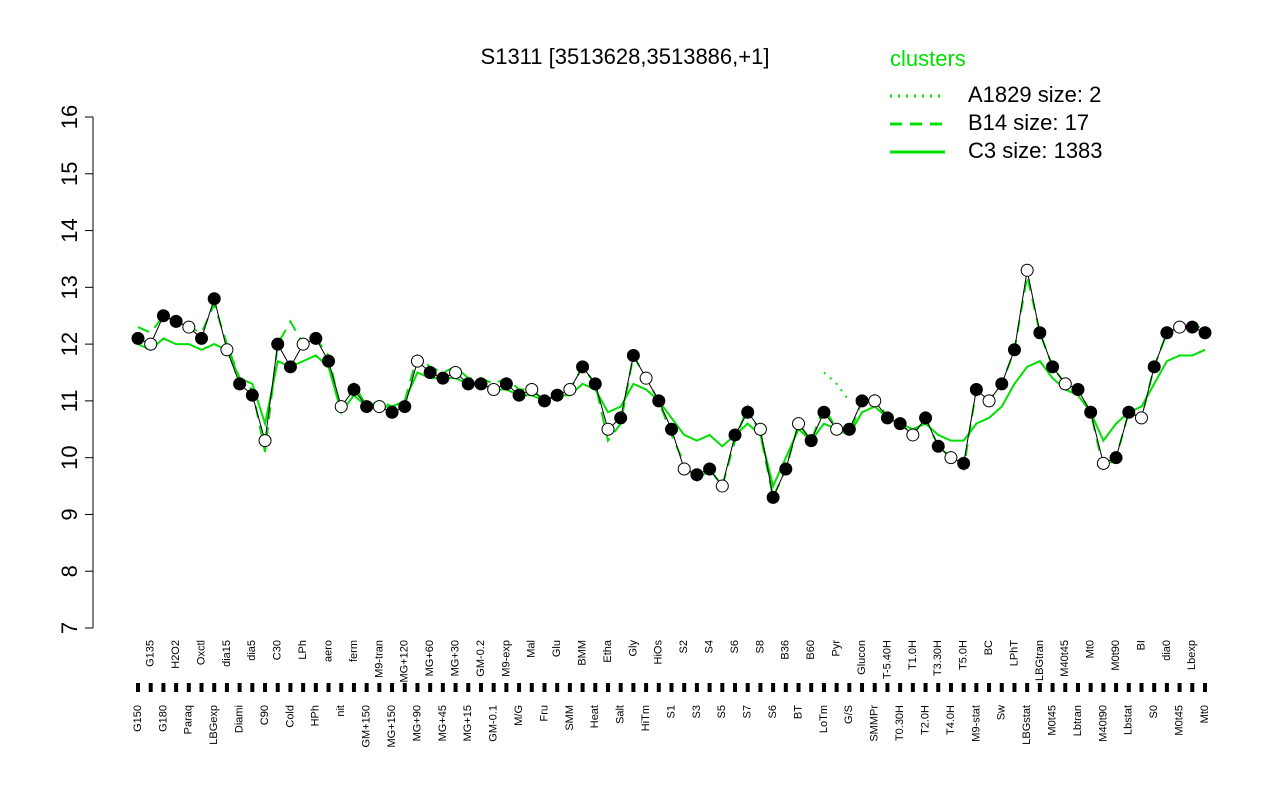  What do you see at coordinates (1103, 723) in the screenshot?
I see `x-tick-label: M40t90` at bounding box center [1103, 723].